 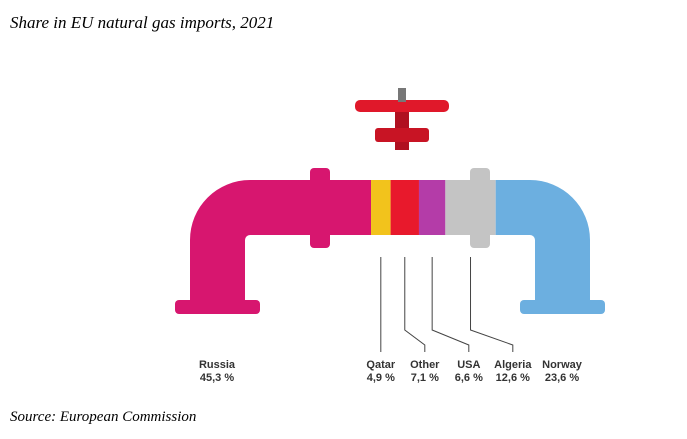 What do you see at coordinates (217, 365) in the screenshot?
I see `category-label: Russia` at bounding box center [217, 365].